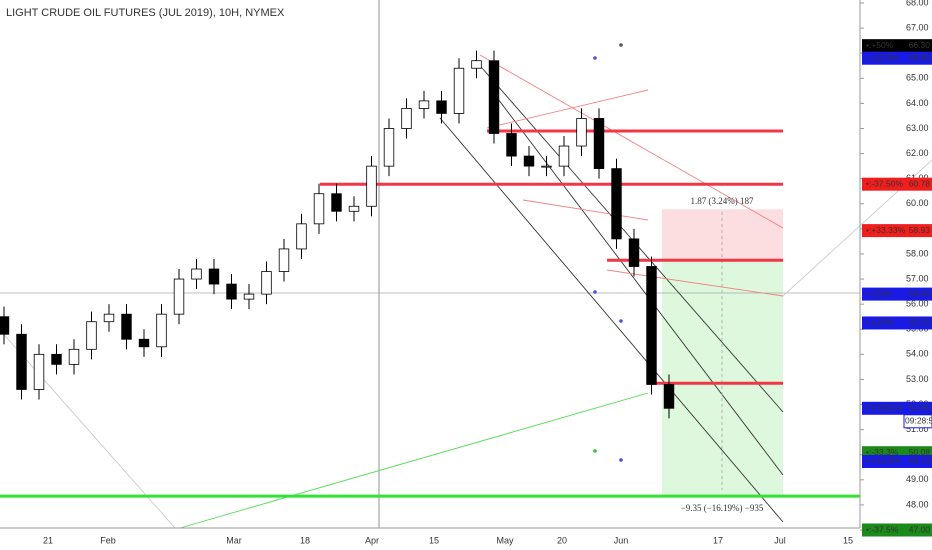 The height and width of the screenshot is (550, 932). Describe the element at coordinates (920, 57) in the screenshot. I see `price-tag-value: 65.80` at that location.